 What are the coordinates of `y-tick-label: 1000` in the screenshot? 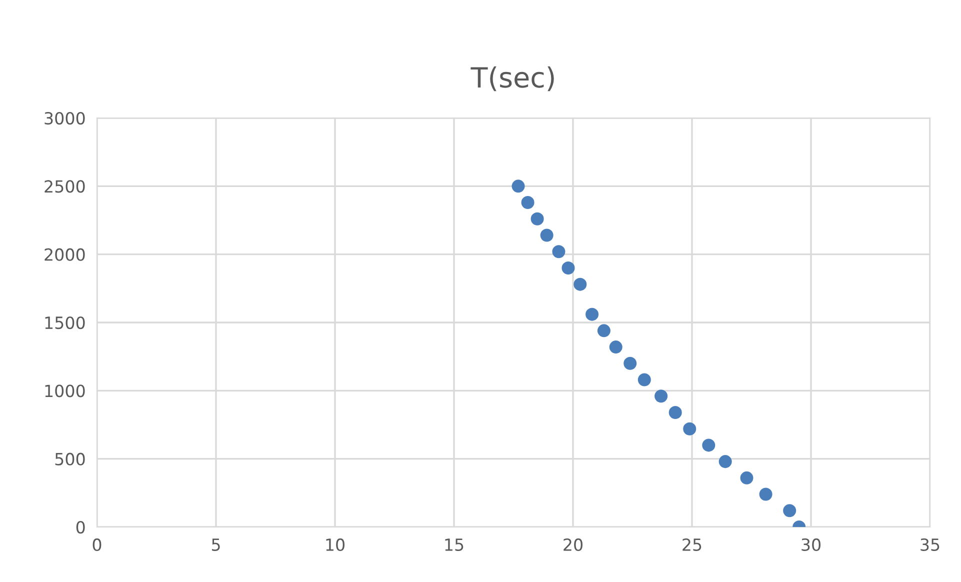 It's located at (65, 391).